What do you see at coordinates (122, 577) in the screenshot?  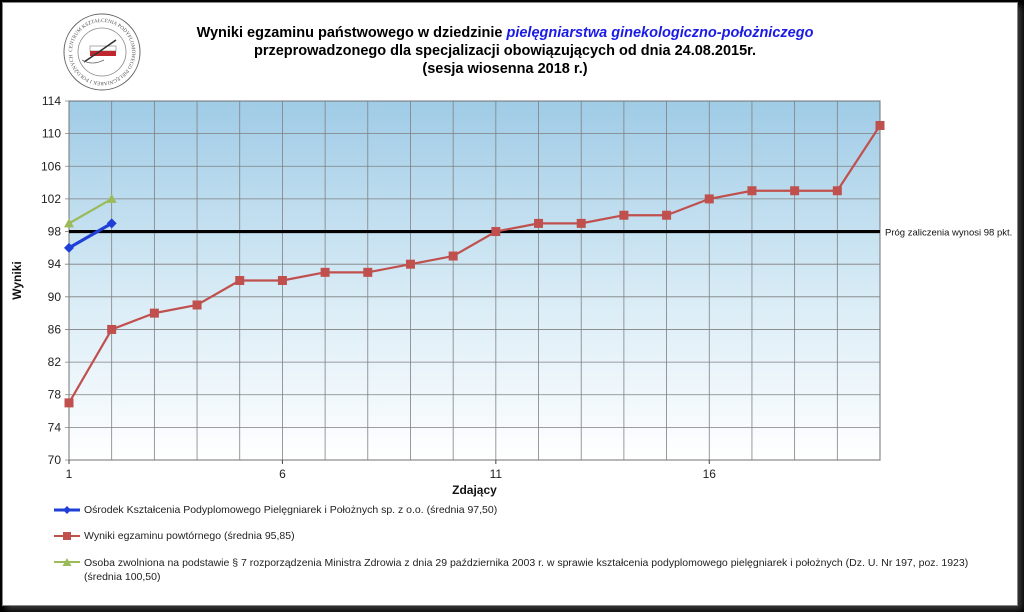 I see `legend-label-zwolniona-line2: (średnia 100,50)` at bounding box center [122, 577].